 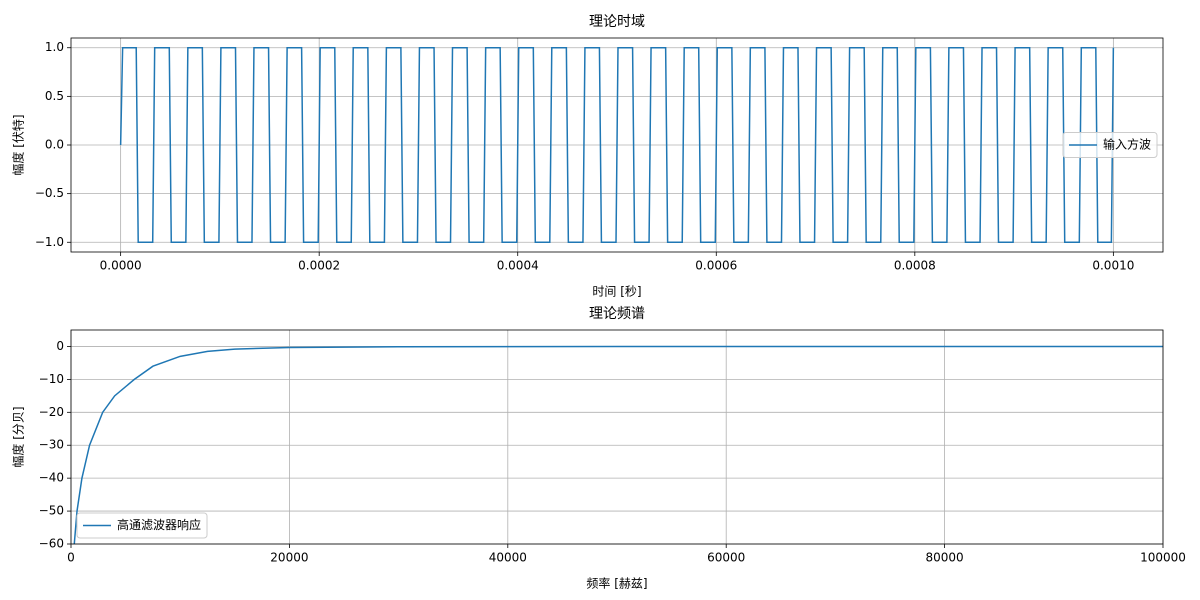 What do you see at coordinates (1127, 144) in the screenshot?
I see `legend-label: 输入方波` at bounding box center [1127, 144].